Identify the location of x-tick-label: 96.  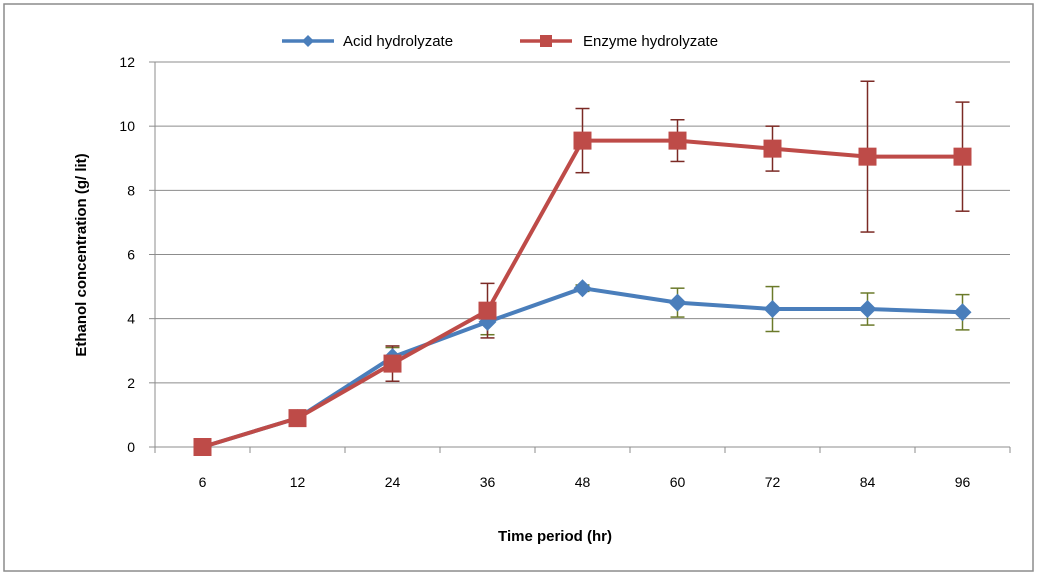
(963, 482).